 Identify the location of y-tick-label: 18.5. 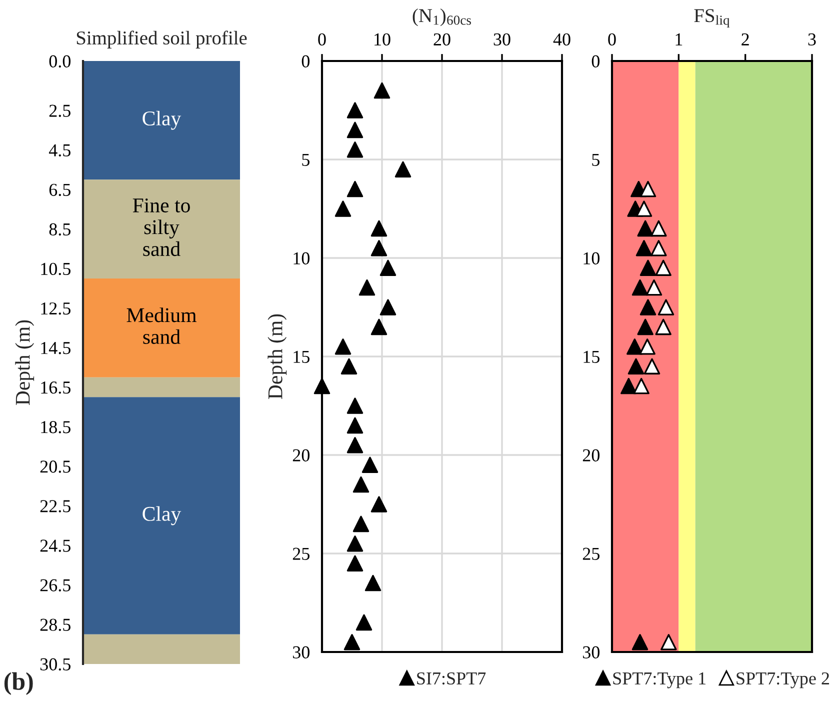
(55, 427).